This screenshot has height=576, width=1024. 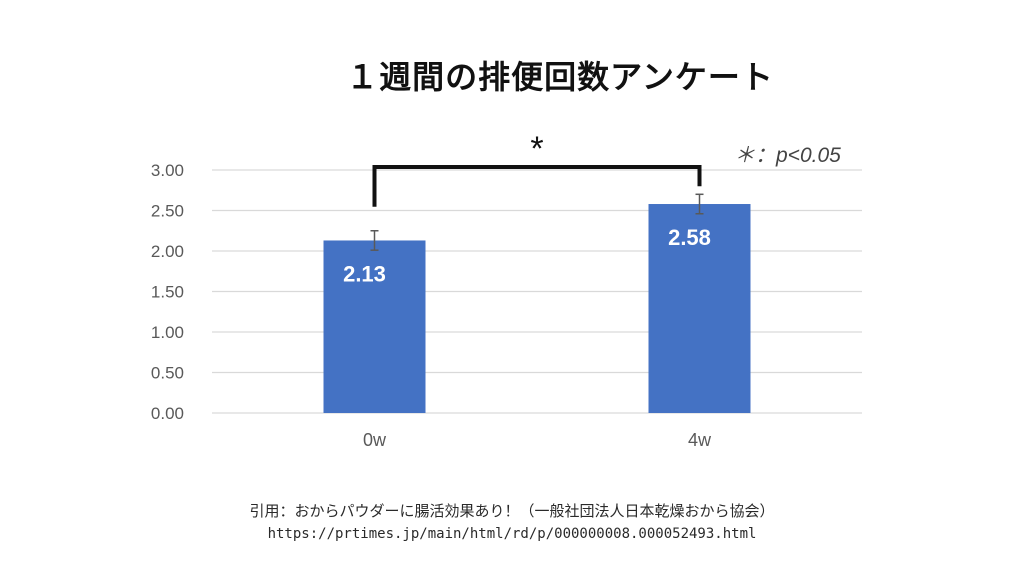 What do you see at coordinates (689, 237) in the screenshot?
I see `data-label: 2.58` at bounding box center [689, 237].